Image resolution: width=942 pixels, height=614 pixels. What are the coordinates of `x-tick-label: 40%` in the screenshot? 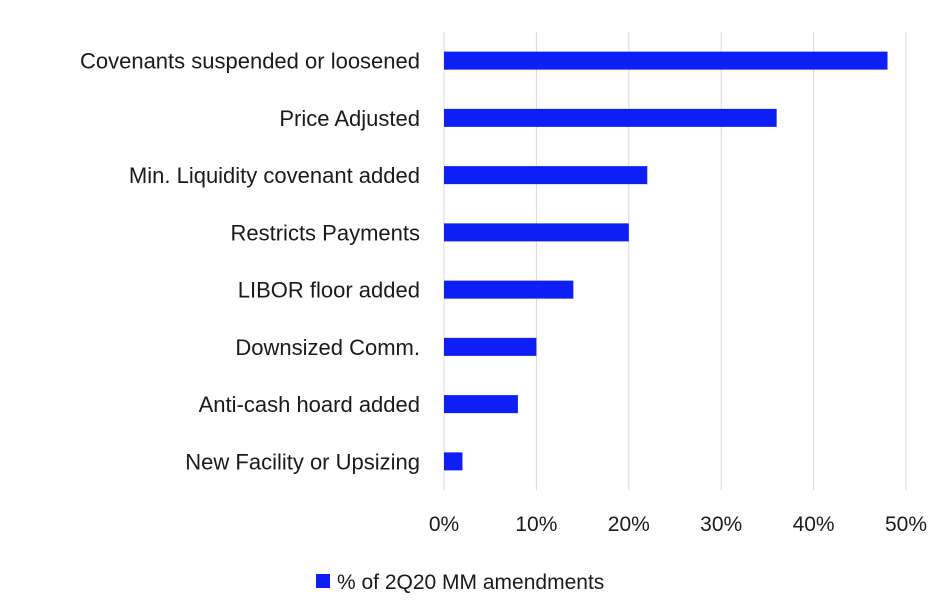 It's located at (814, 524).